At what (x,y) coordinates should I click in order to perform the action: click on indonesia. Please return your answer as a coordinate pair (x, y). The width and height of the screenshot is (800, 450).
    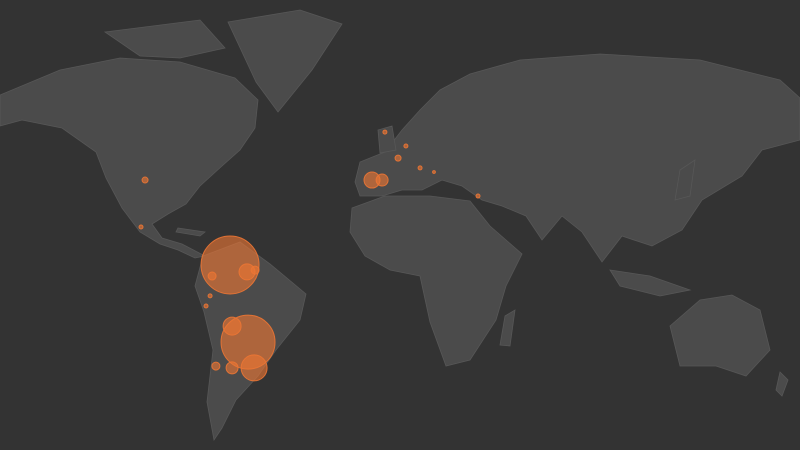
    Looking at the image, I should click on (650, 283).